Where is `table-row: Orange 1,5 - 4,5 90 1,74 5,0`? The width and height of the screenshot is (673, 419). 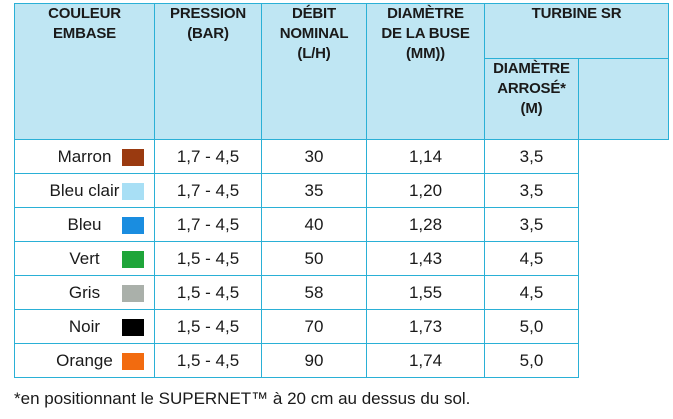
table-row: Orange 1,5 - 4,5 90 1,74 5,0 is located at coordinates (341, 360).